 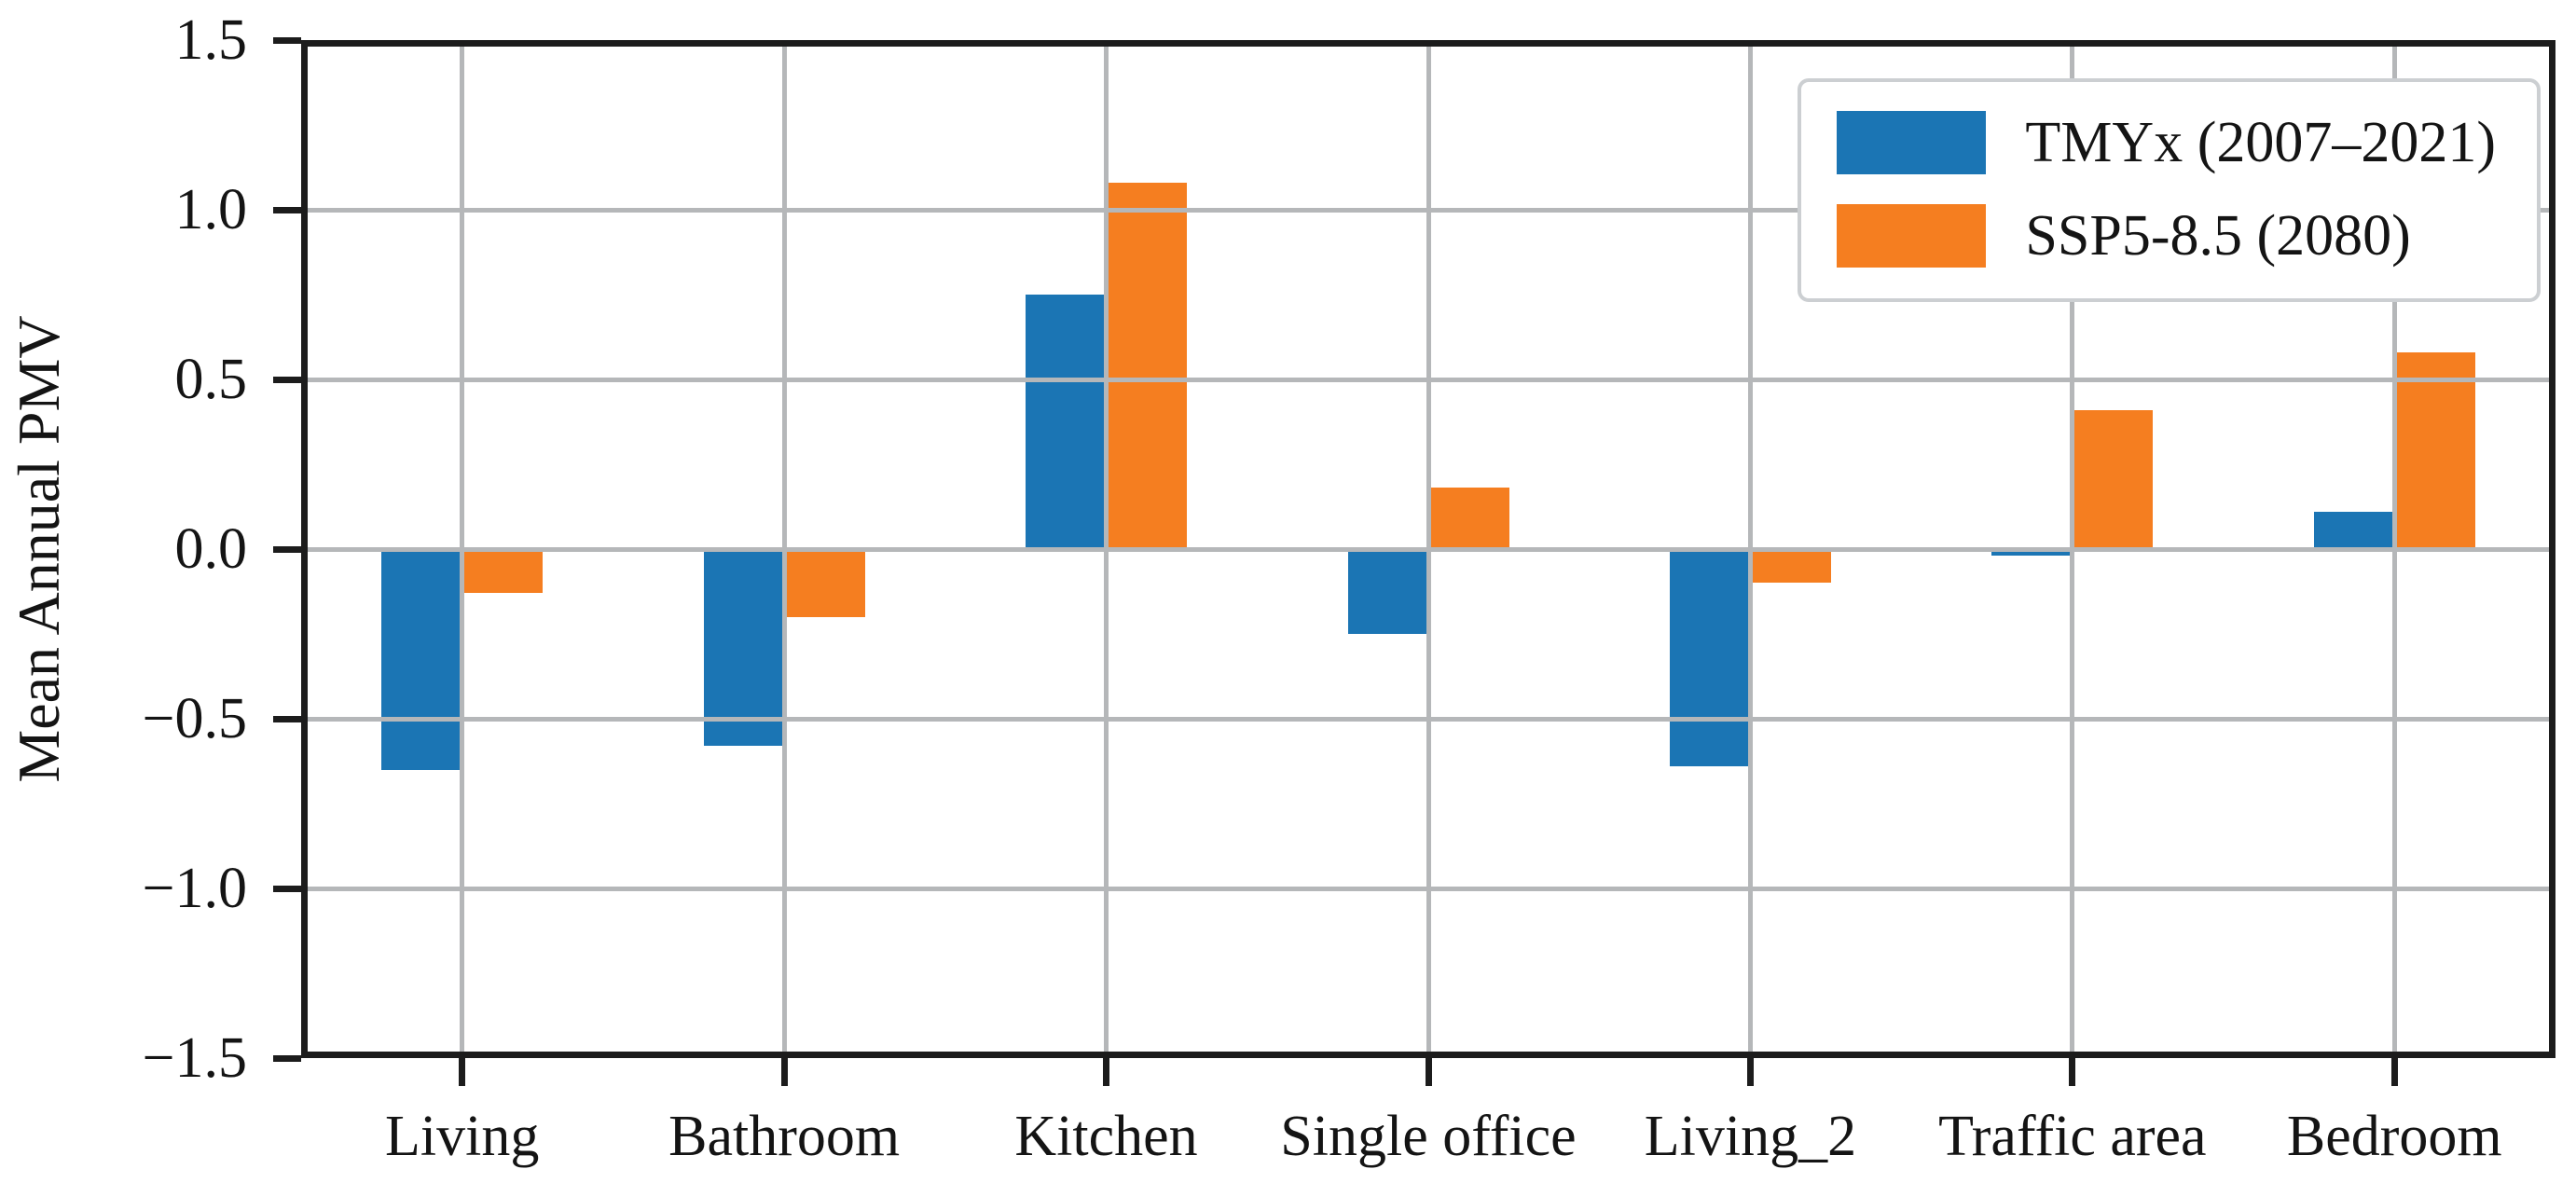 What do you see at coordinates (194, 888) in the screenshot?
I see `y-tick-label: −1.0` at bounding box center [194, 888].